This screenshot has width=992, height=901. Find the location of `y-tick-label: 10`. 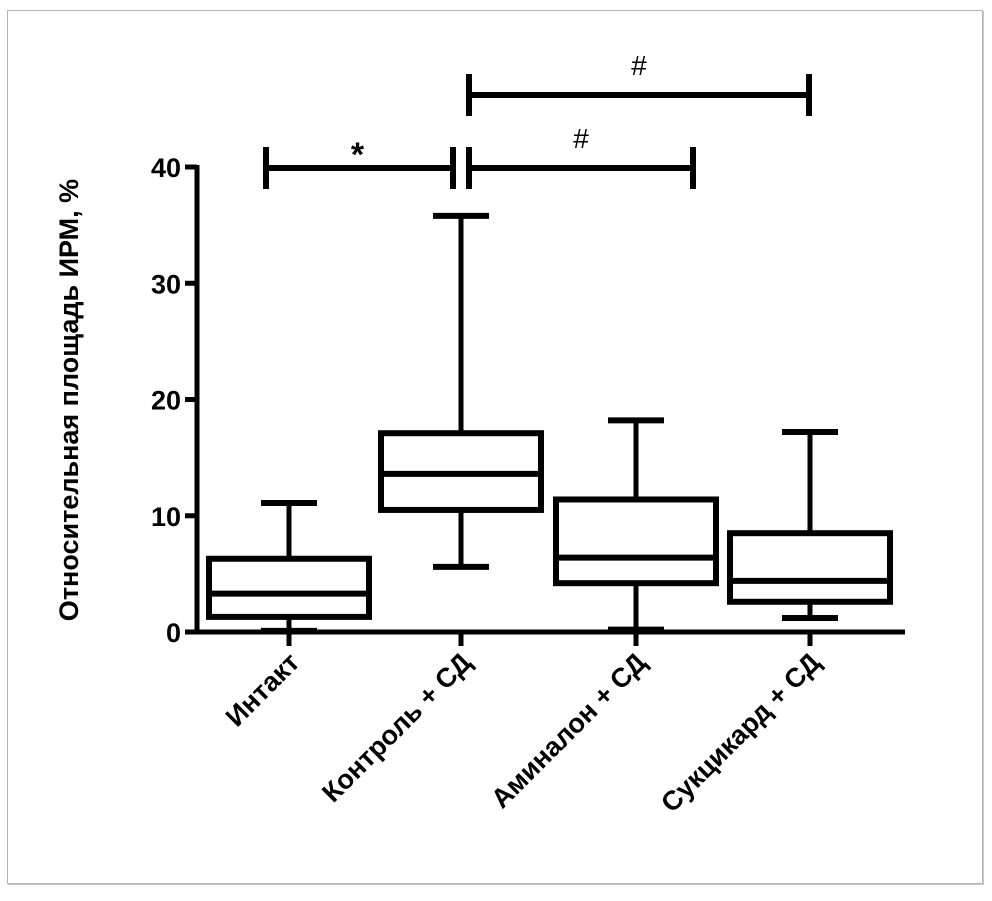

y-tick-label: 10 is located at coordinates (166, 517).